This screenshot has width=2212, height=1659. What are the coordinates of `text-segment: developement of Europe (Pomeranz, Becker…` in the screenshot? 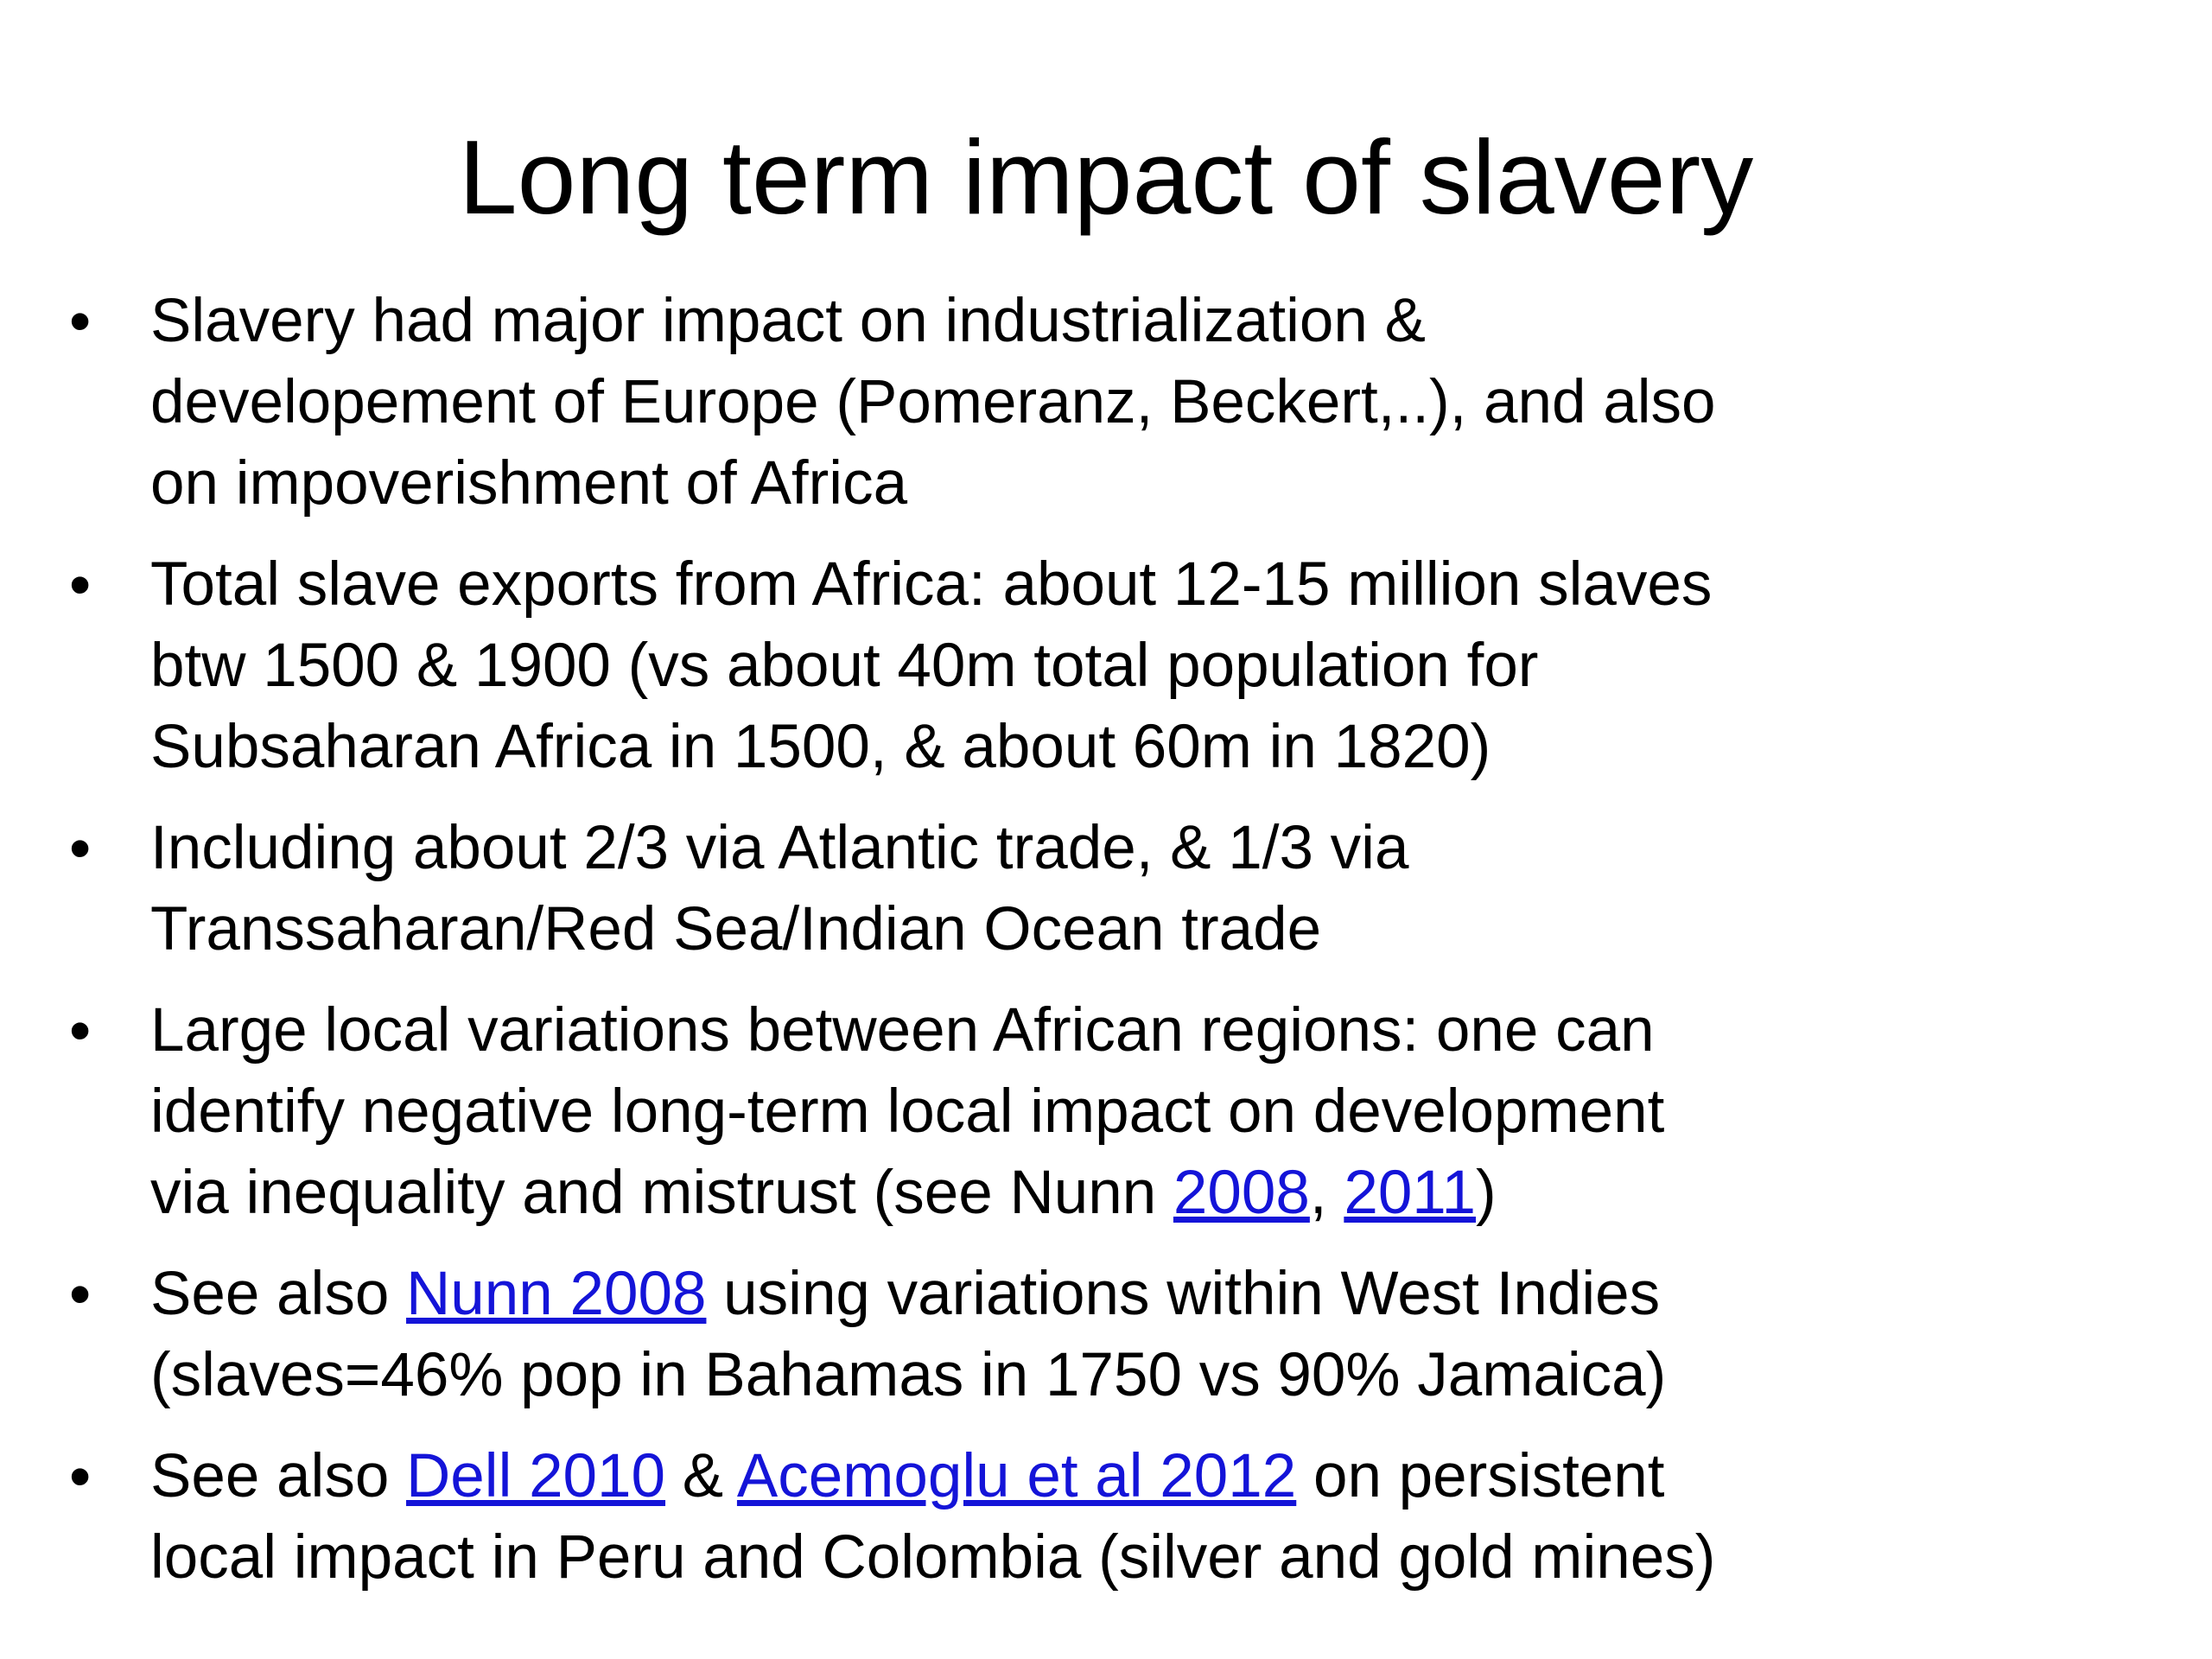 It's located at (933, 402).